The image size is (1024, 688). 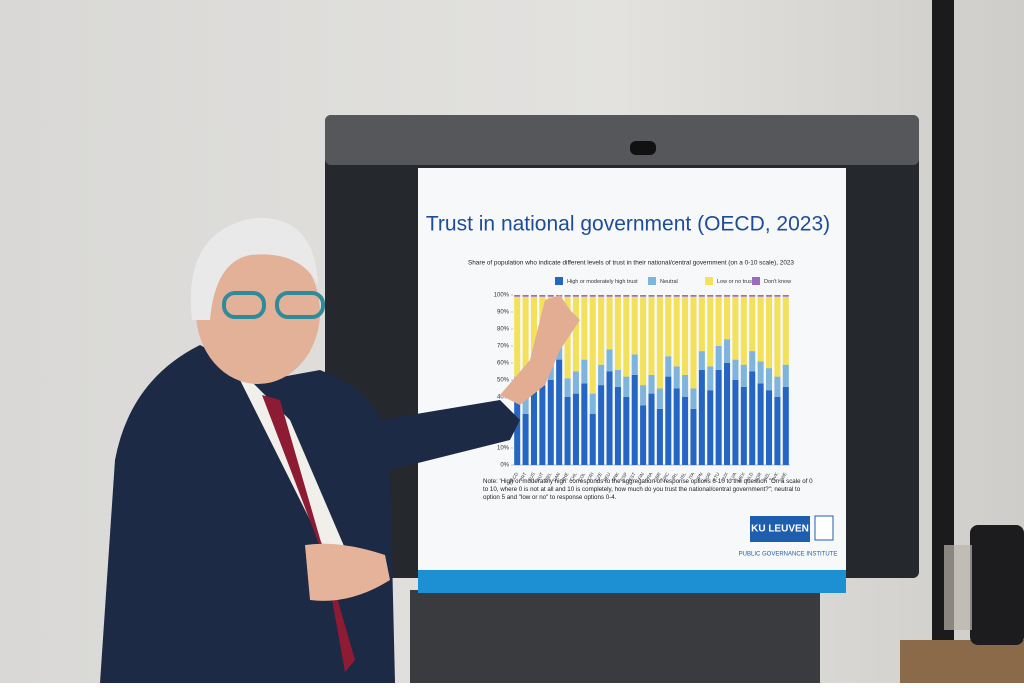 I want to click on x-tick-label: CRI, so click(x=590, y=476).